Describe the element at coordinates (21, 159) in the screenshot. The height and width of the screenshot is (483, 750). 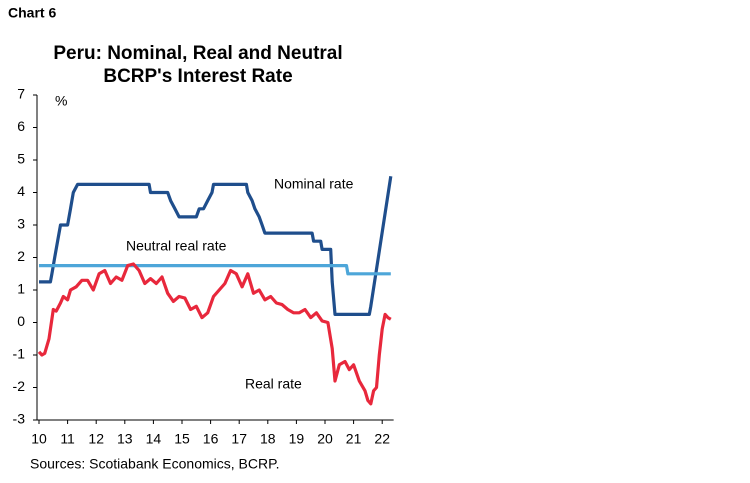
I see `y-tick-label: 5` at that location.